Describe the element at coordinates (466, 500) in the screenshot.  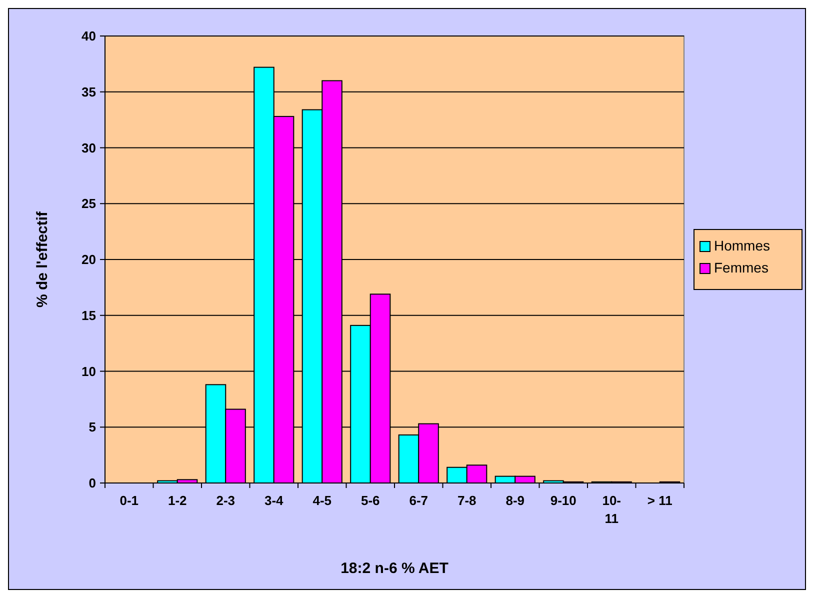
I see `x-tick-label: 7-8` at that location.